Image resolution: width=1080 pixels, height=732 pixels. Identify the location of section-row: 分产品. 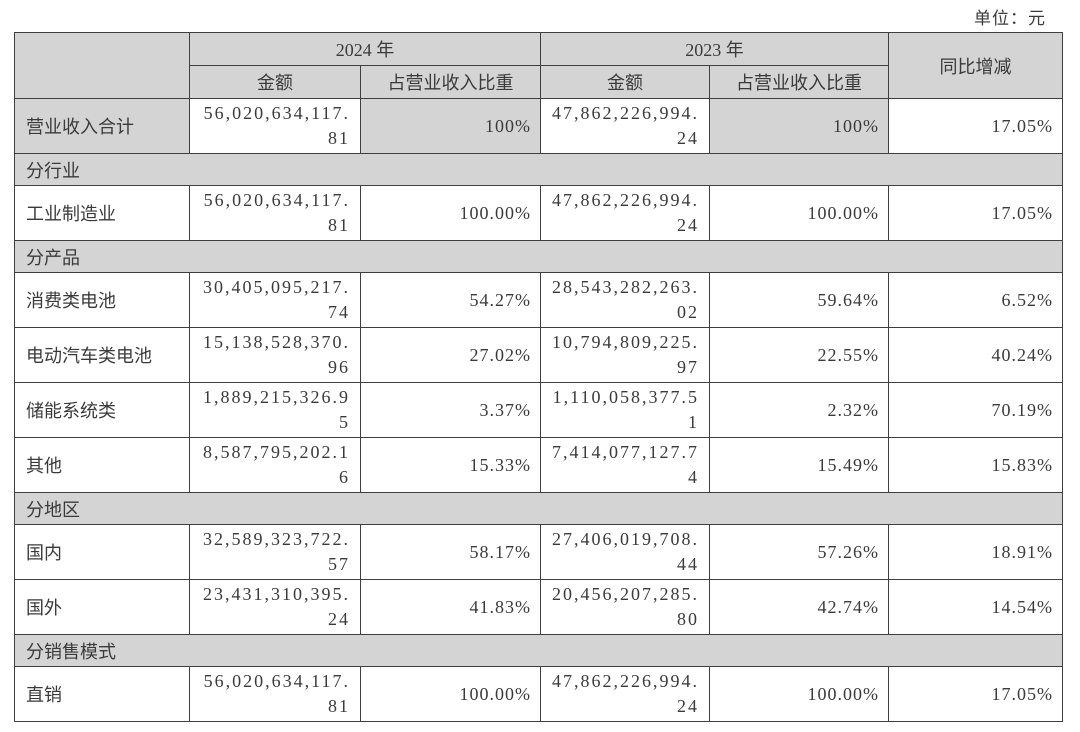
(538, 256).